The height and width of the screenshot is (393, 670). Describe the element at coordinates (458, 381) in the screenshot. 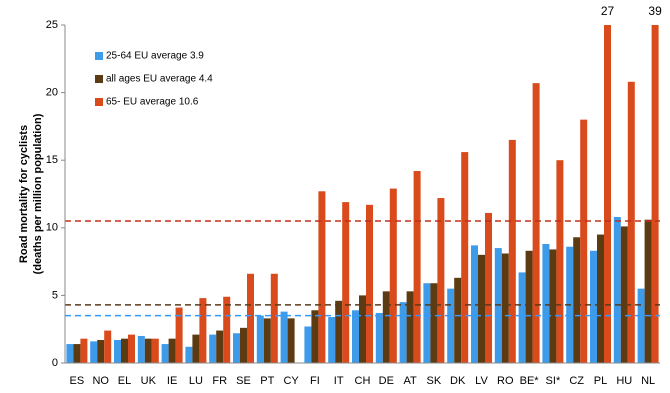

I see `x-tick-label: DK` at that location.